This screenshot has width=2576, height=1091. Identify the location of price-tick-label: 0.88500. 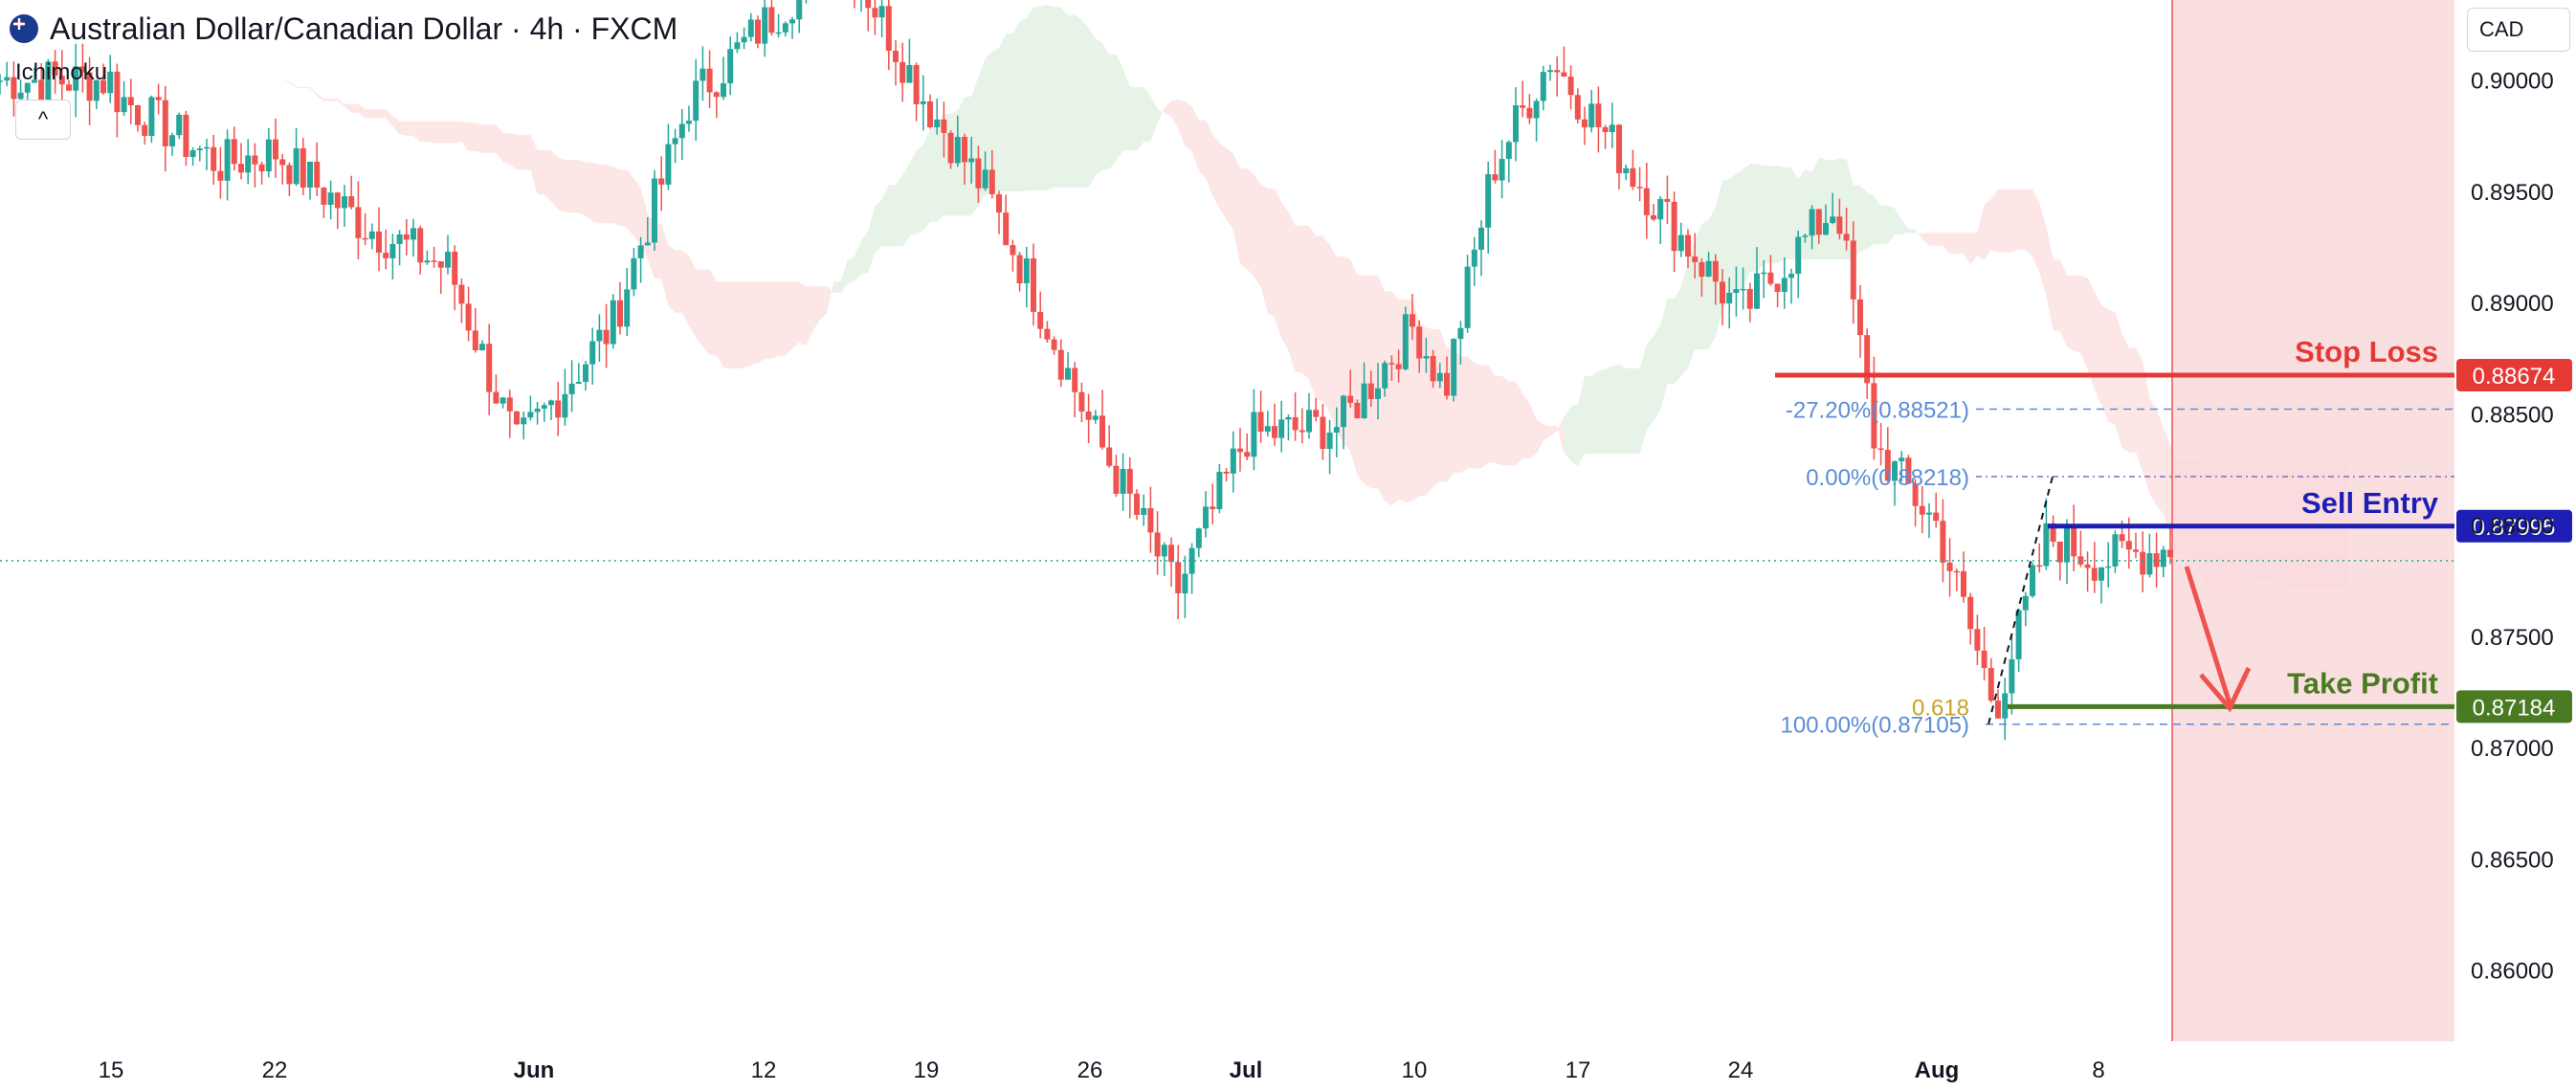
(2512, 415).